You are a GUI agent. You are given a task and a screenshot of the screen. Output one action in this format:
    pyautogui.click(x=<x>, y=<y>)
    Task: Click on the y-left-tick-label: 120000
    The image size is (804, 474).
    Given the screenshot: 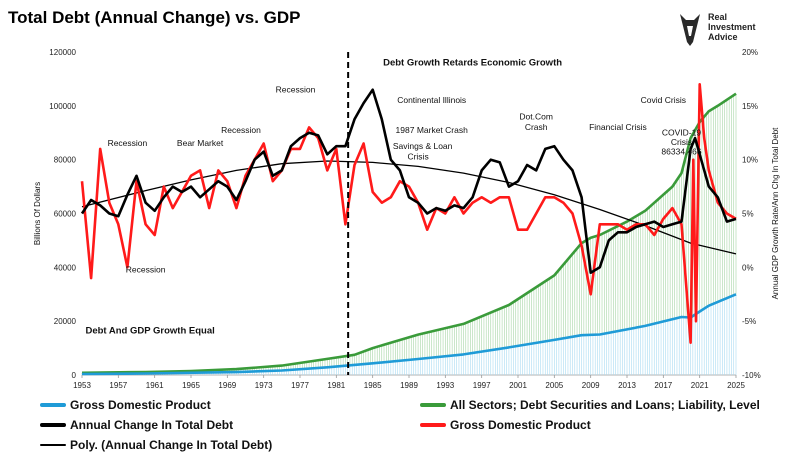 What is the action you would take?
    pyautogui.click(x=62, y=52)
    